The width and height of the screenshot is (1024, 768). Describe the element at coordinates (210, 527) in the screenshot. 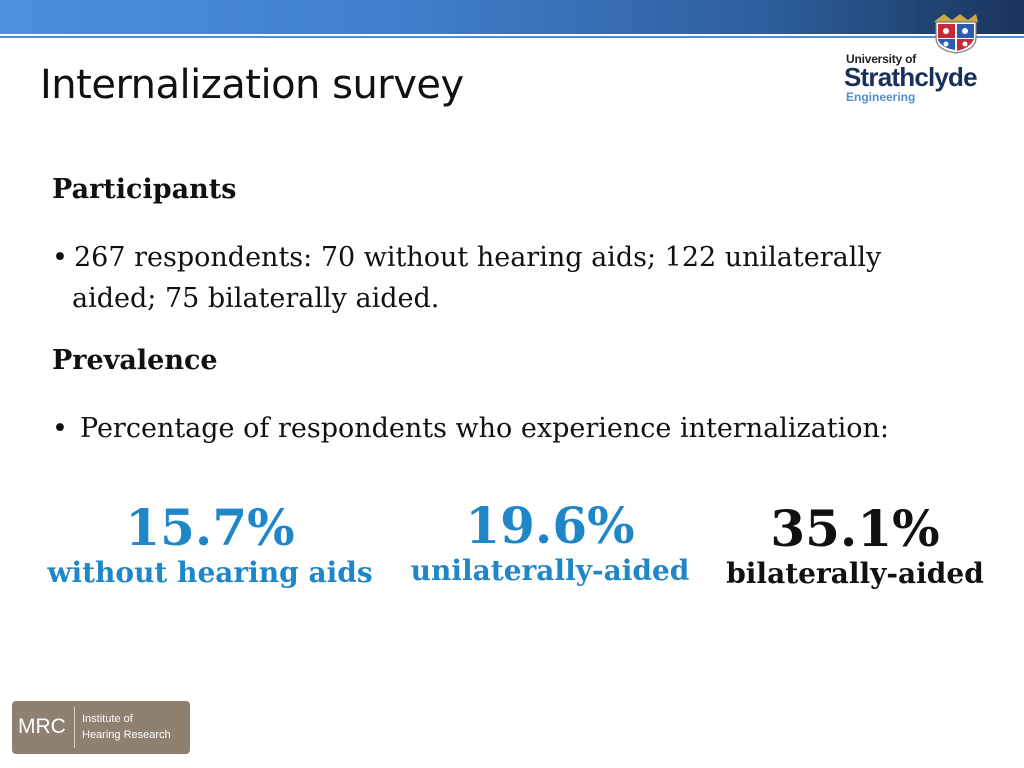

I see `stat-value: 15.7%` at that location.